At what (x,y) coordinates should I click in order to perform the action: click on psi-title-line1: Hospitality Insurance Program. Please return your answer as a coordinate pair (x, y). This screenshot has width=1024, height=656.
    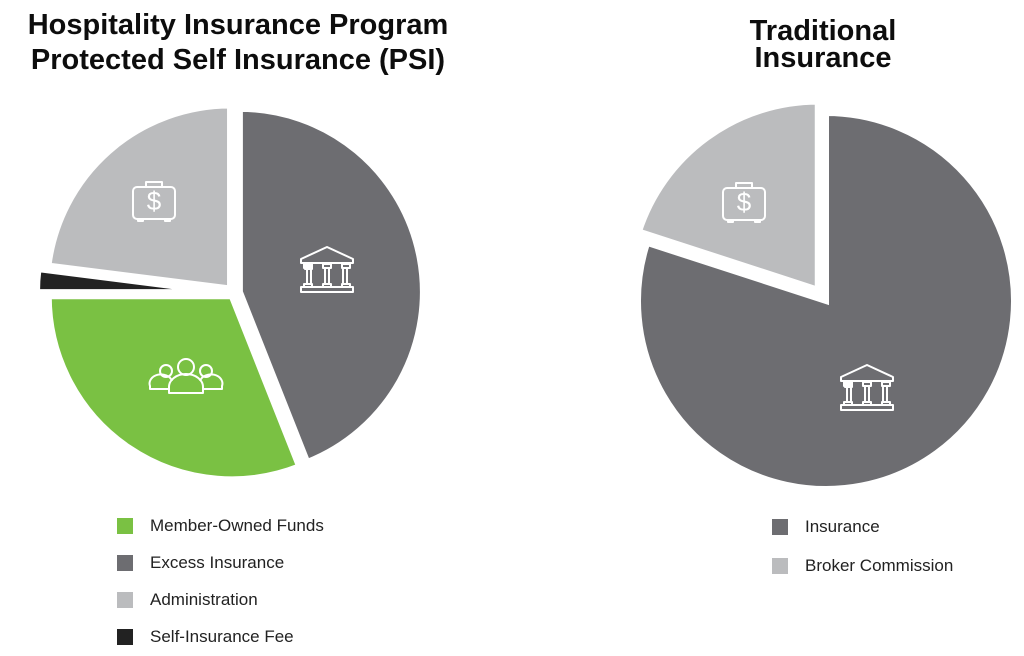
    Looking at the image, I should click on (238, 25).